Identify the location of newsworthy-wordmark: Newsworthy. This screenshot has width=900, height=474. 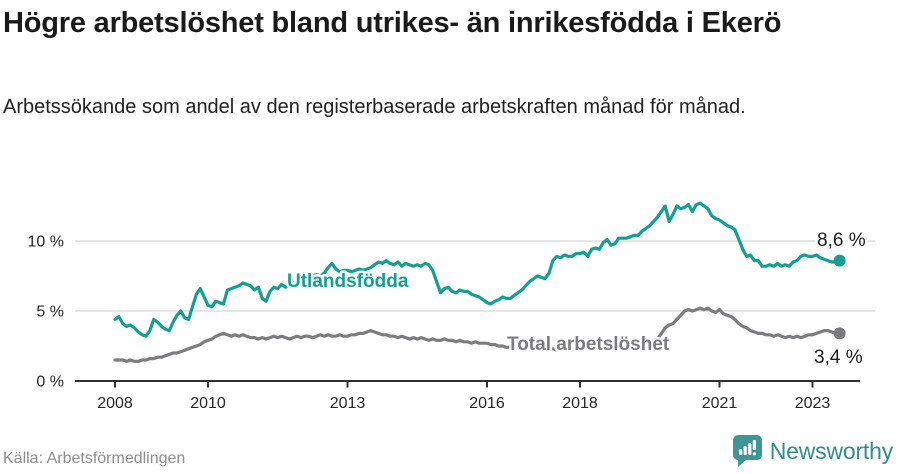
(831, 450).